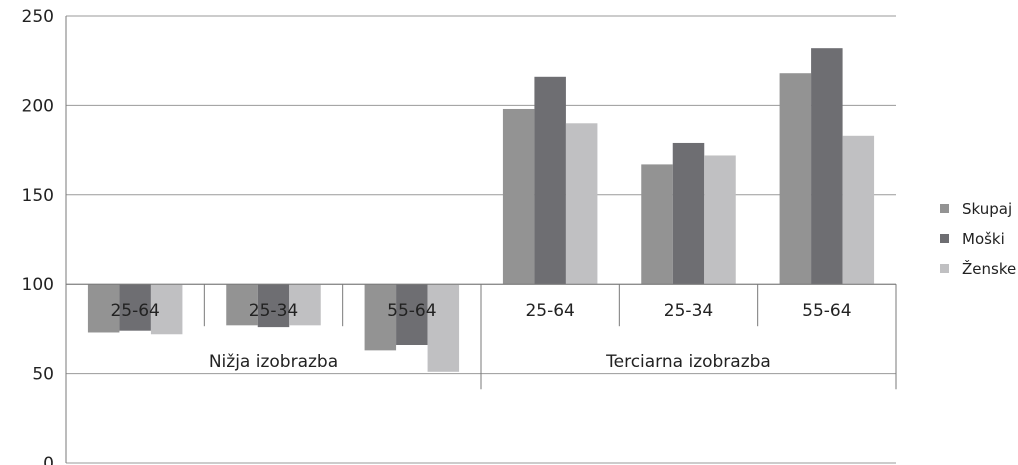 The image size is (1018, 465). What do you see at coordinates (273, 362) in the screenshot?
I see `group-label: Nižja izobrazba` at bounding box center [273, 362].